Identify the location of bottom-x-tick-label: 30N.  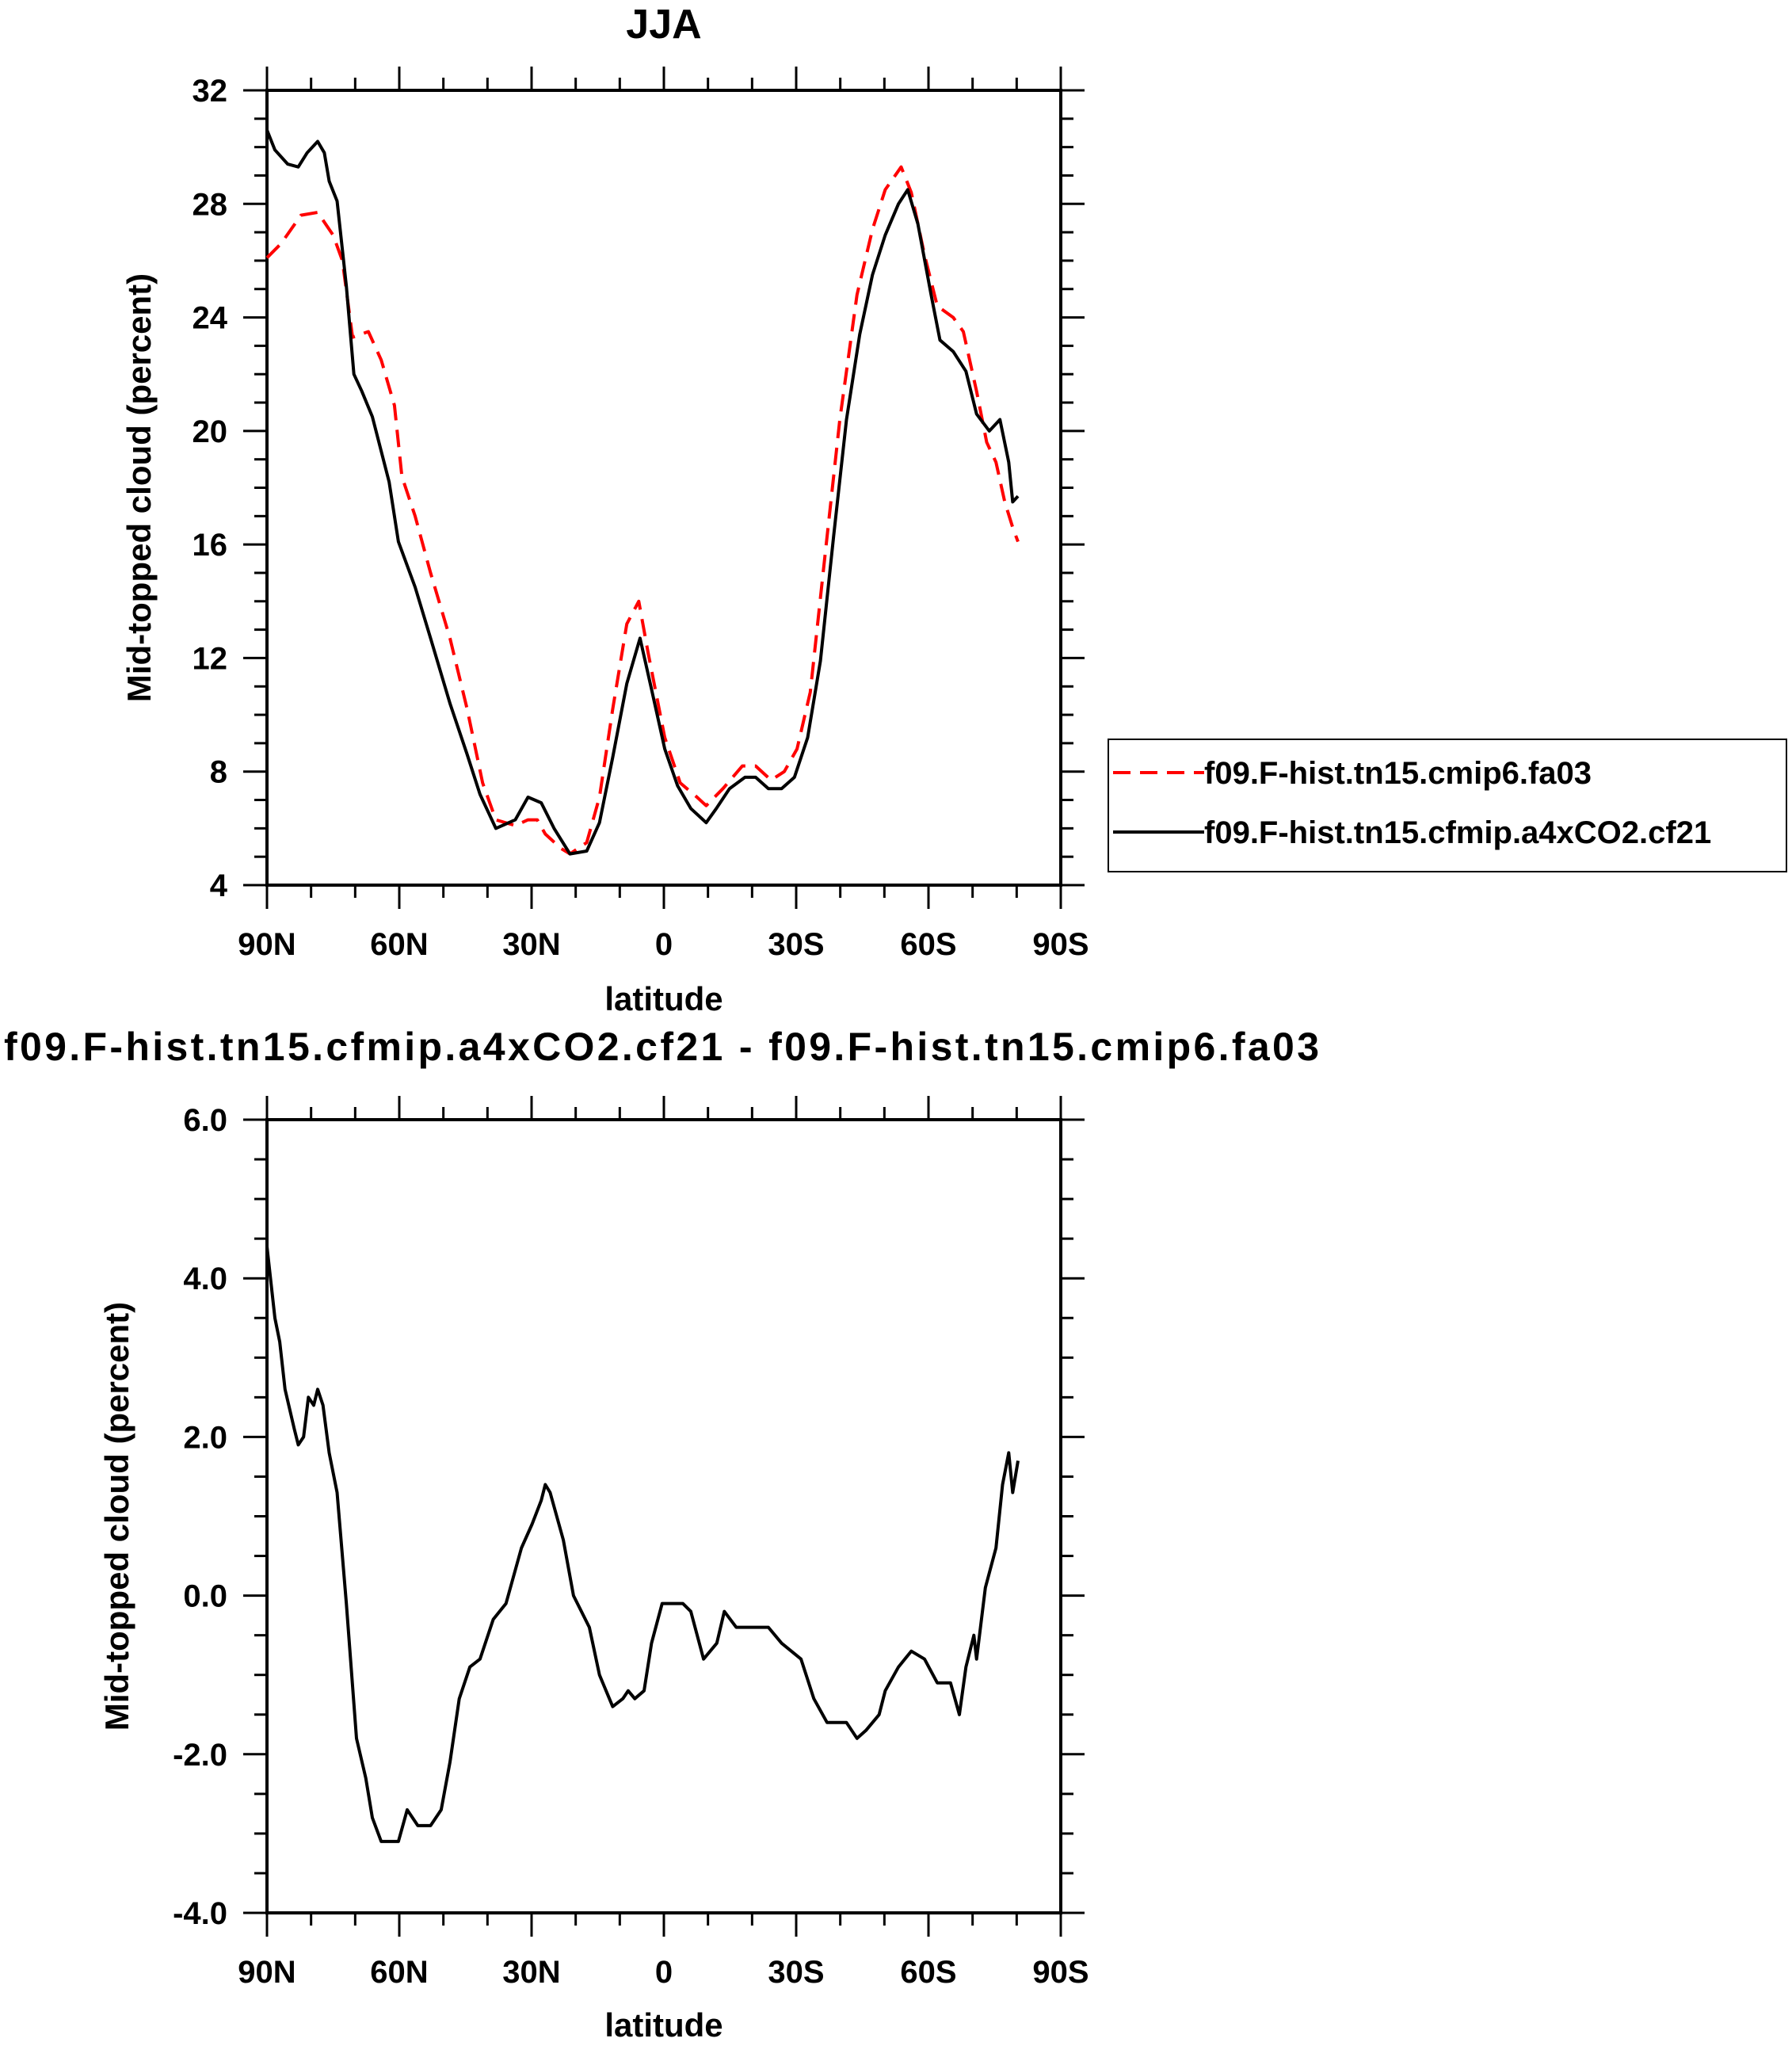
(531, 1972).